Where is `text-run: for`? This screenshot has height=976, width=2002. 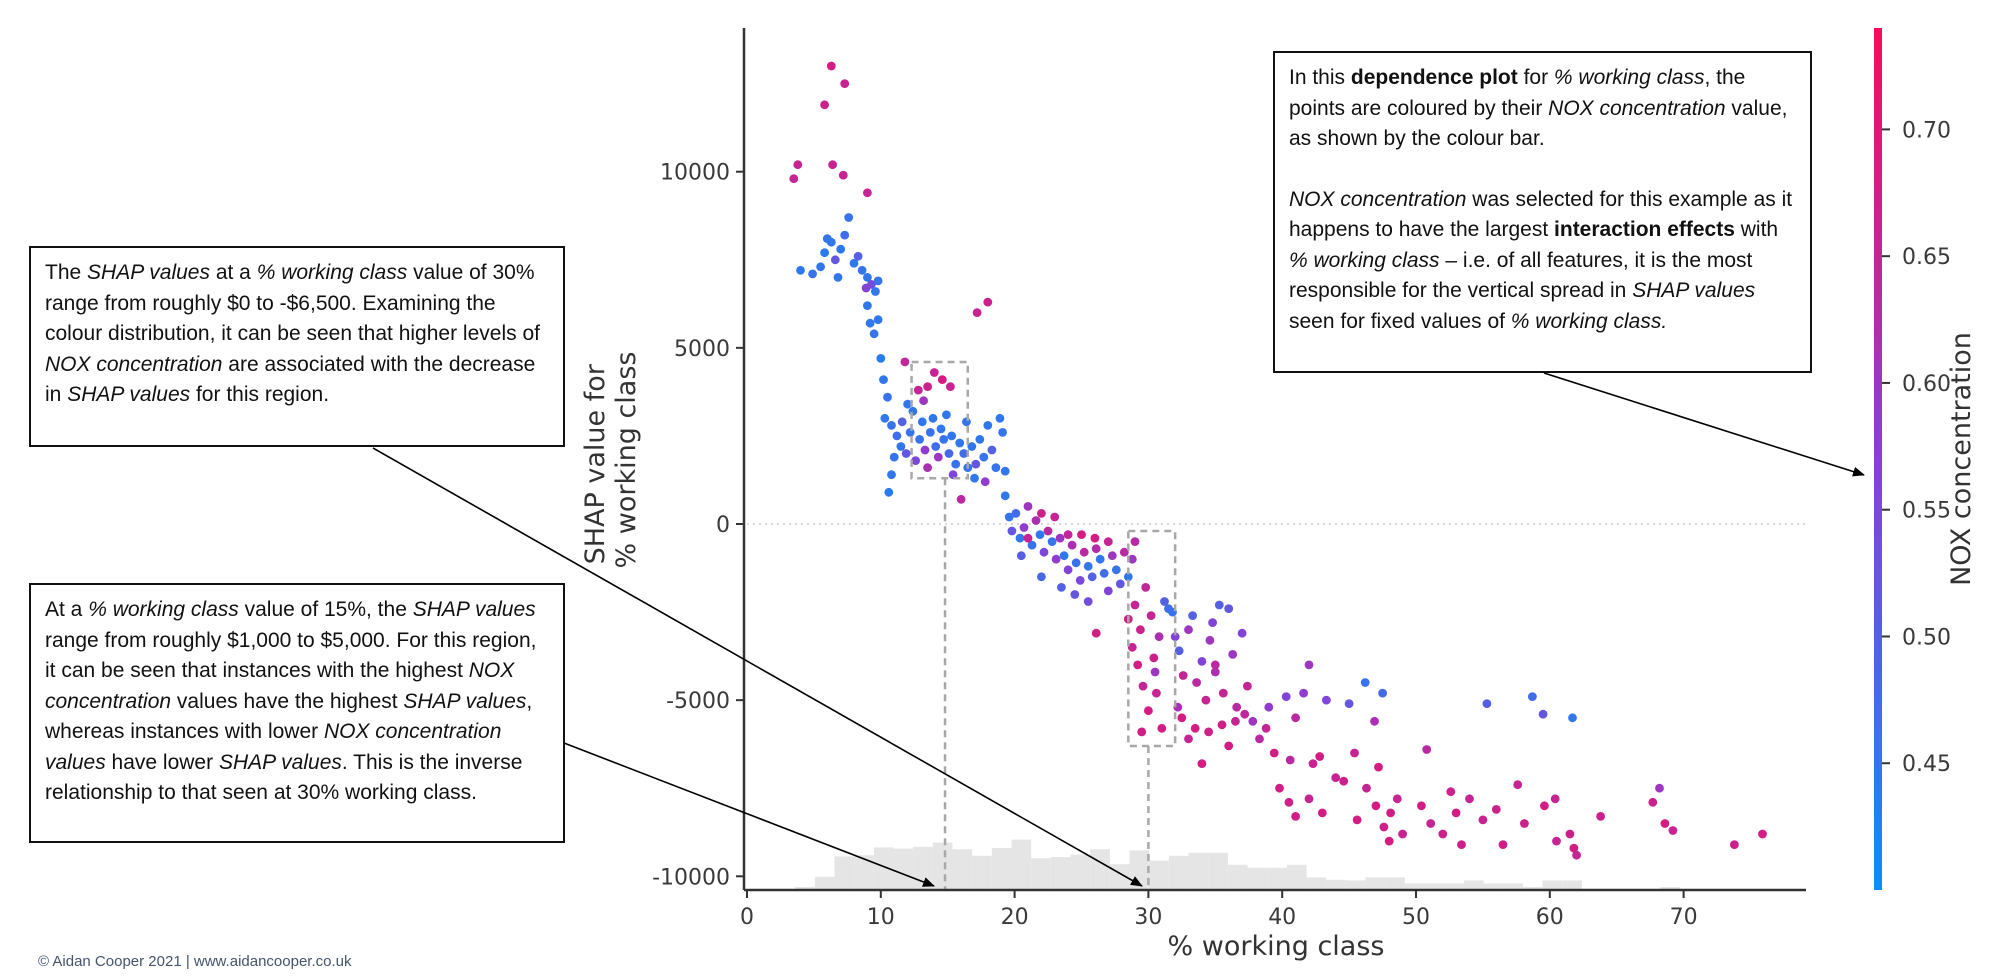 text-run: for is located at coordinates (1535, 77).